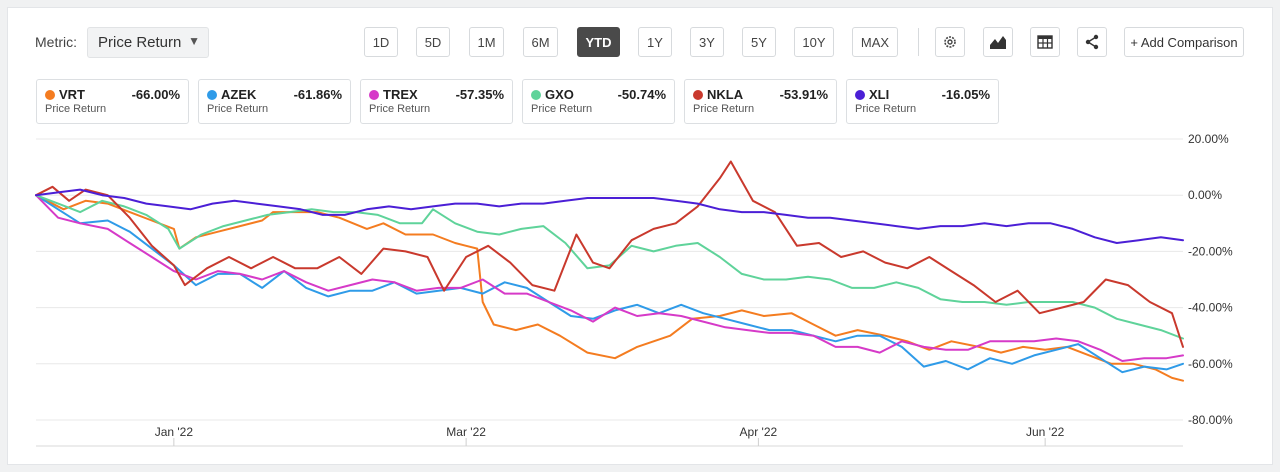  What do you see at coordinates (609, 216) in the screenshot?
I see `series-line-xli` at bounding box center [609, 216].